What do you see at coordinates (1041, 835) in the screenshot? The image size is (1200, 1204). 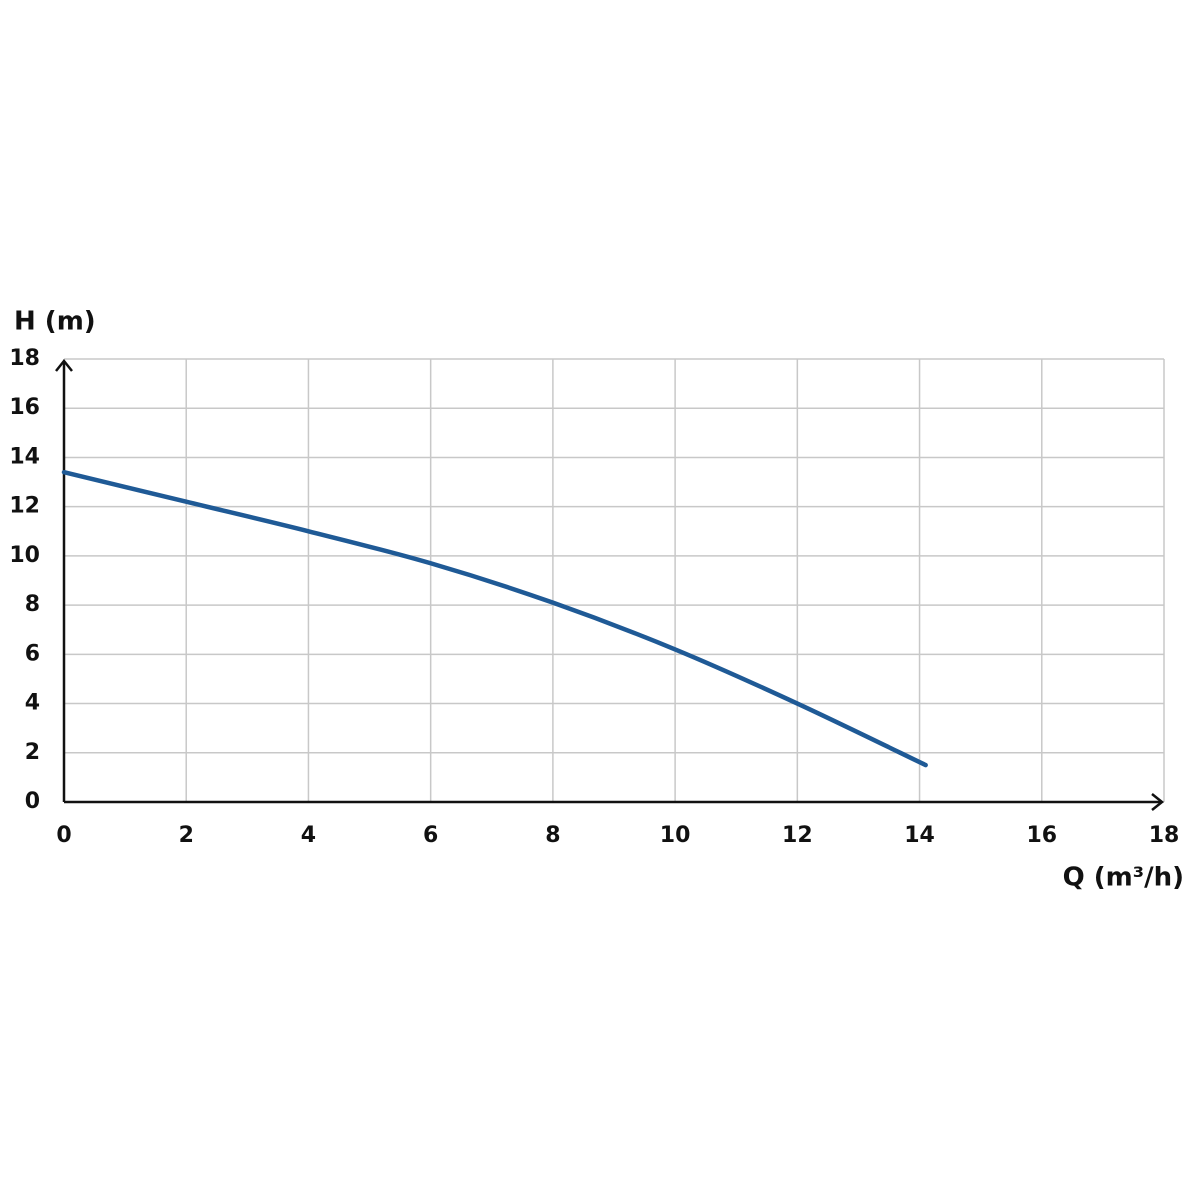 I see `x-tick-label: 16` at bounding box center [1041, 835].